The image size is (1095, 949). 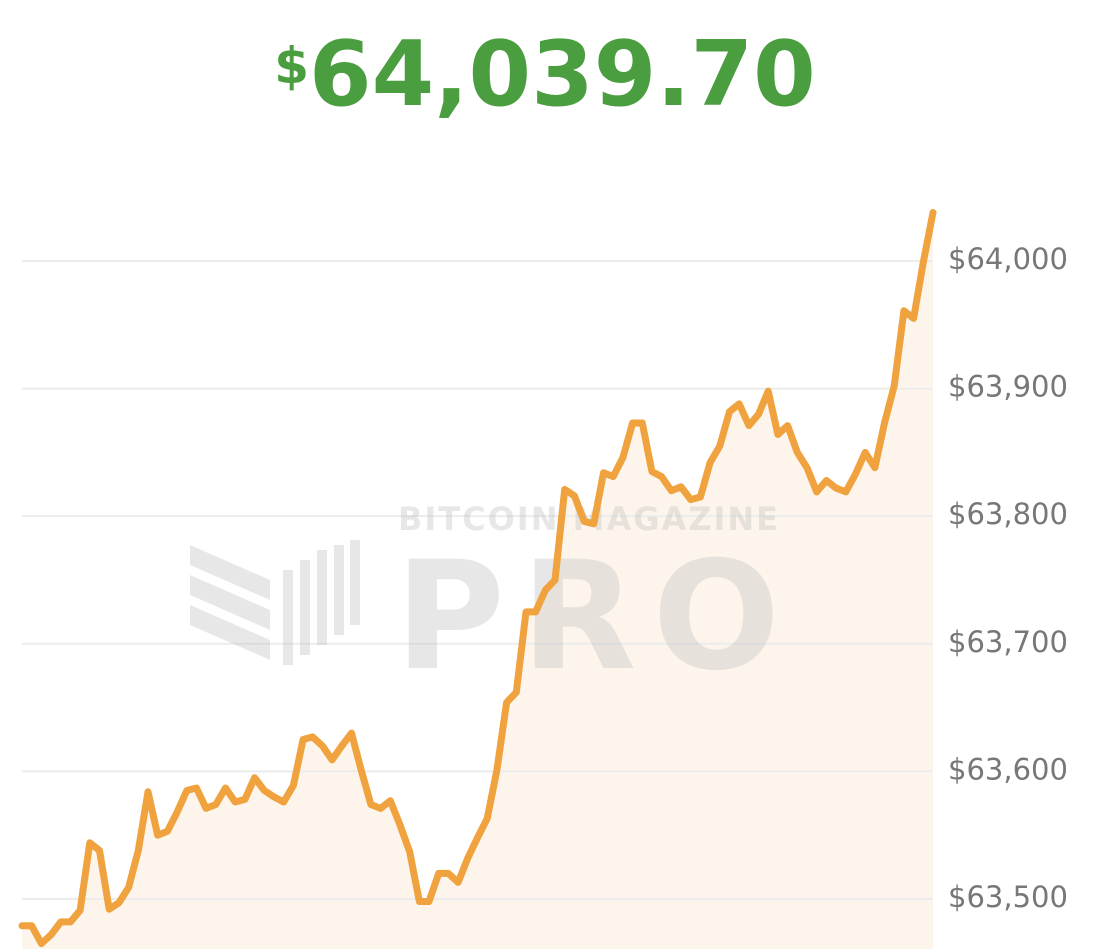 I want to click on y-tick-label: $64,000, so click(x=1008, y=259).